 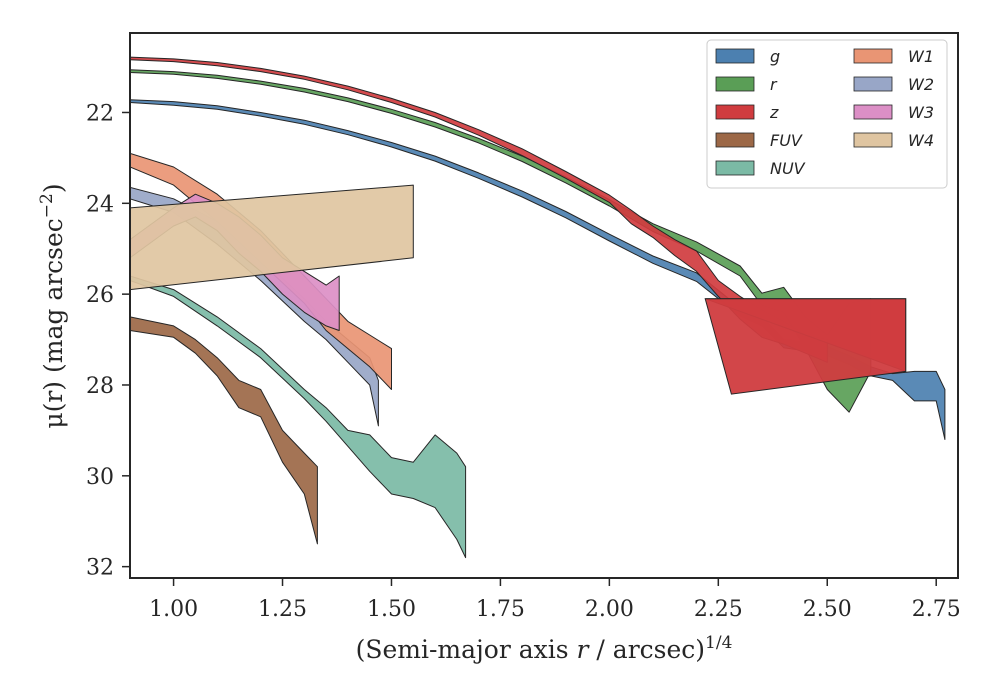 I want to click on legend-swatch-w4, so click(x=873, y=140).